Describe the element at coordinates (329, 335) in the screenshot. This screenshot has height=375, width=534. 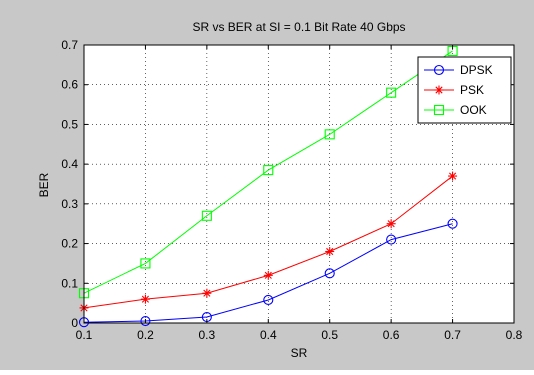
I see `x-tick-label: 0.5` at that location.